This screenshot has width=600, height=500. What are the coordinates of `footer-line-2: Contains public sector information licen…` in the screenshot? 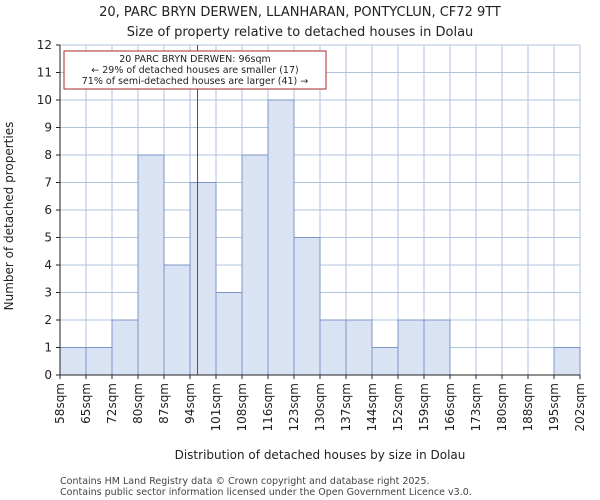 It's located at (266, 492).